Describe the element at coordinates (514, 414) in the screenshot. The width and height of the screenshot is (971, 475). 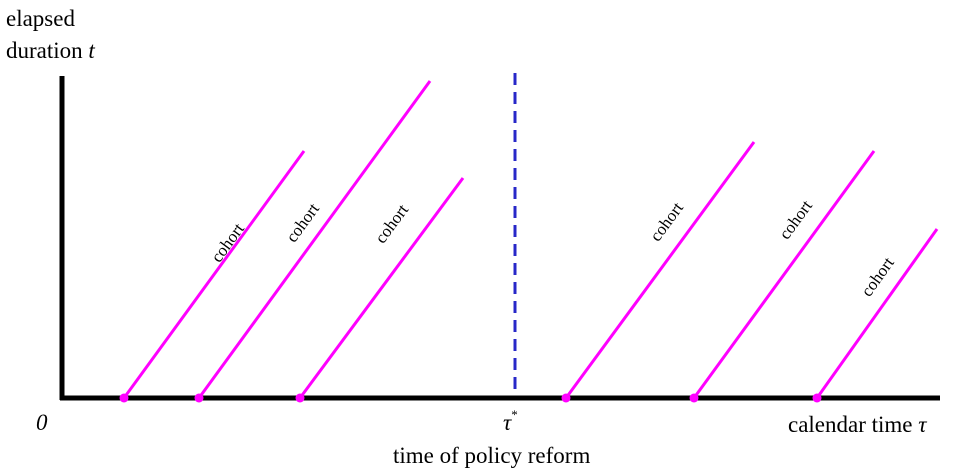
I see `reform-marker-superscript: *` at that location.